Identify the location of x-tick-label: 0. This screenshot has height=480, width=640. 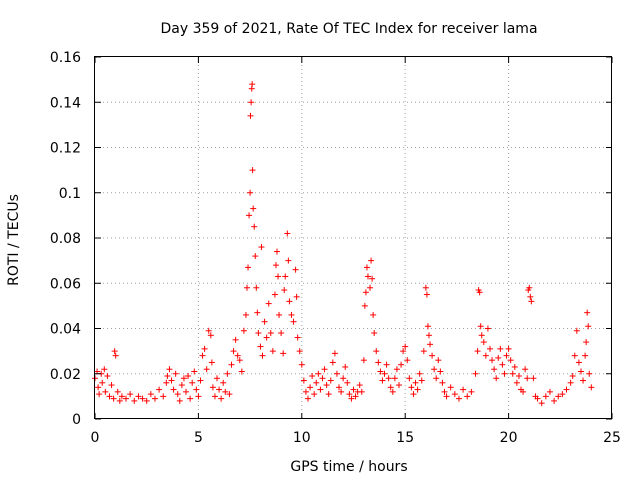
(95, 438).